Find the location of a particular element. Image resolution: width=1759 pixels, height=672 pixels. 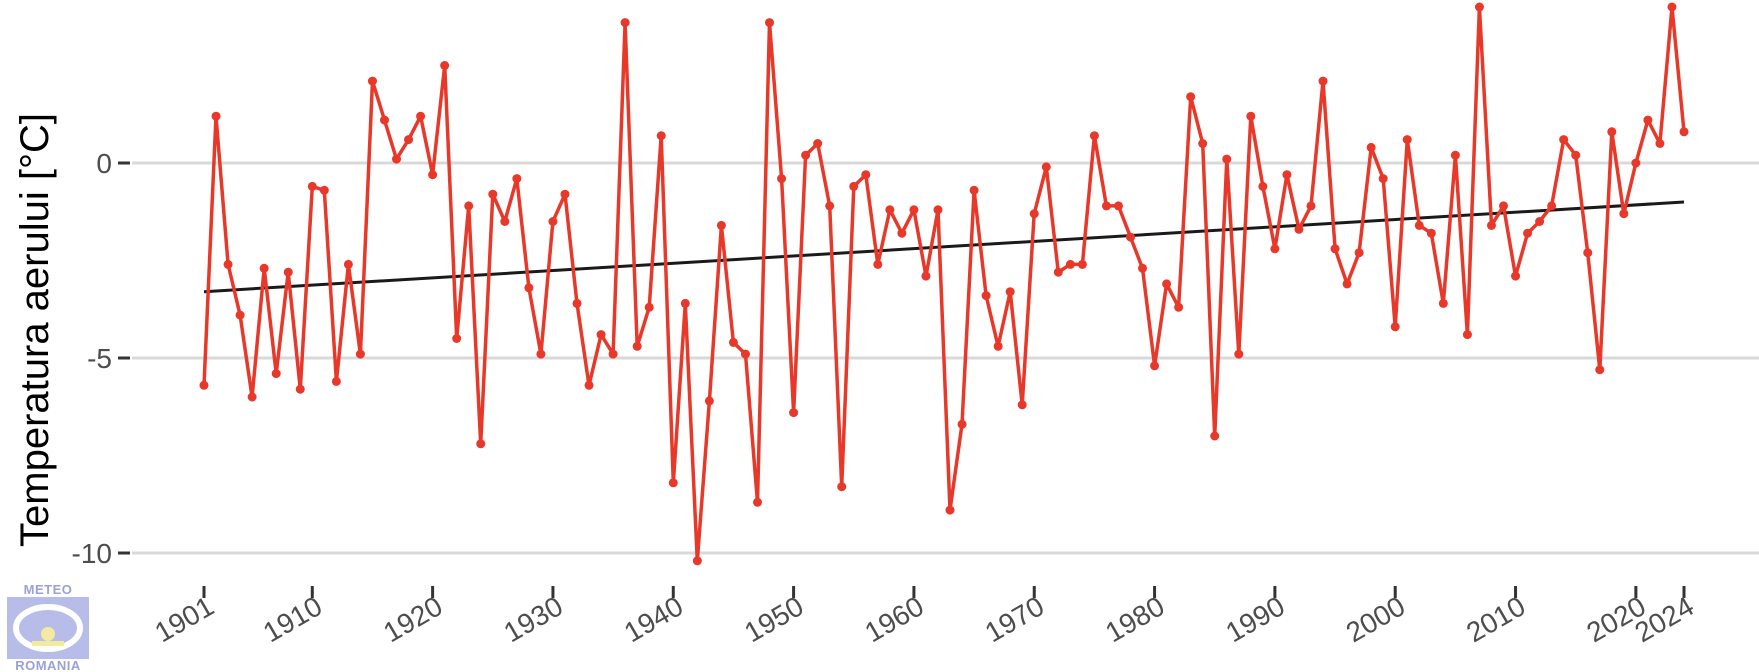

data-point-1996 is located at coordinates (1347, 284).